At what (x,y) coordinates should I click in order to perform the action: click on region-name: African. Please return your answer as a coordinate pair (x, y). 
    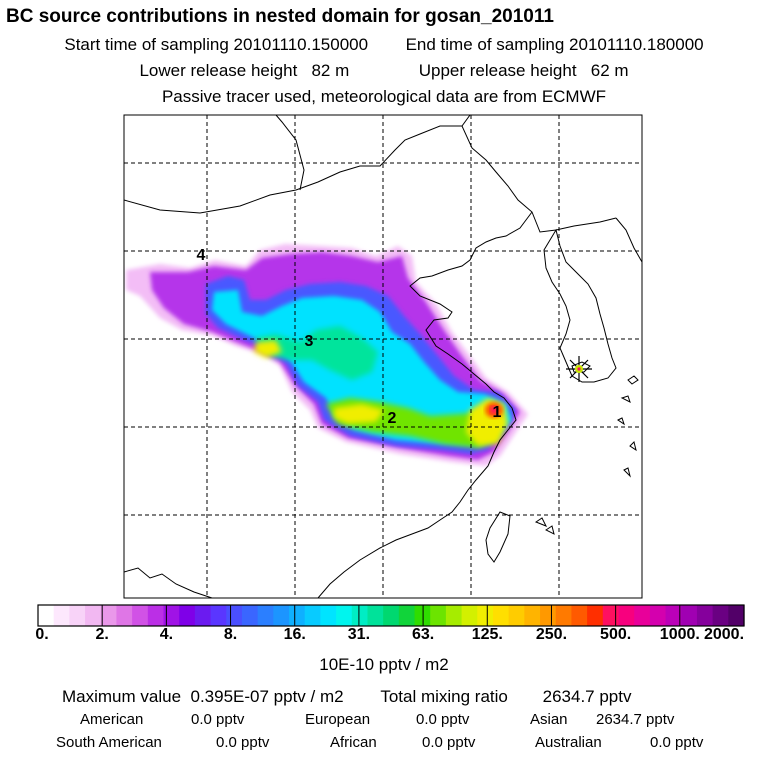
    Looking at the image, I should click on (353, 742).